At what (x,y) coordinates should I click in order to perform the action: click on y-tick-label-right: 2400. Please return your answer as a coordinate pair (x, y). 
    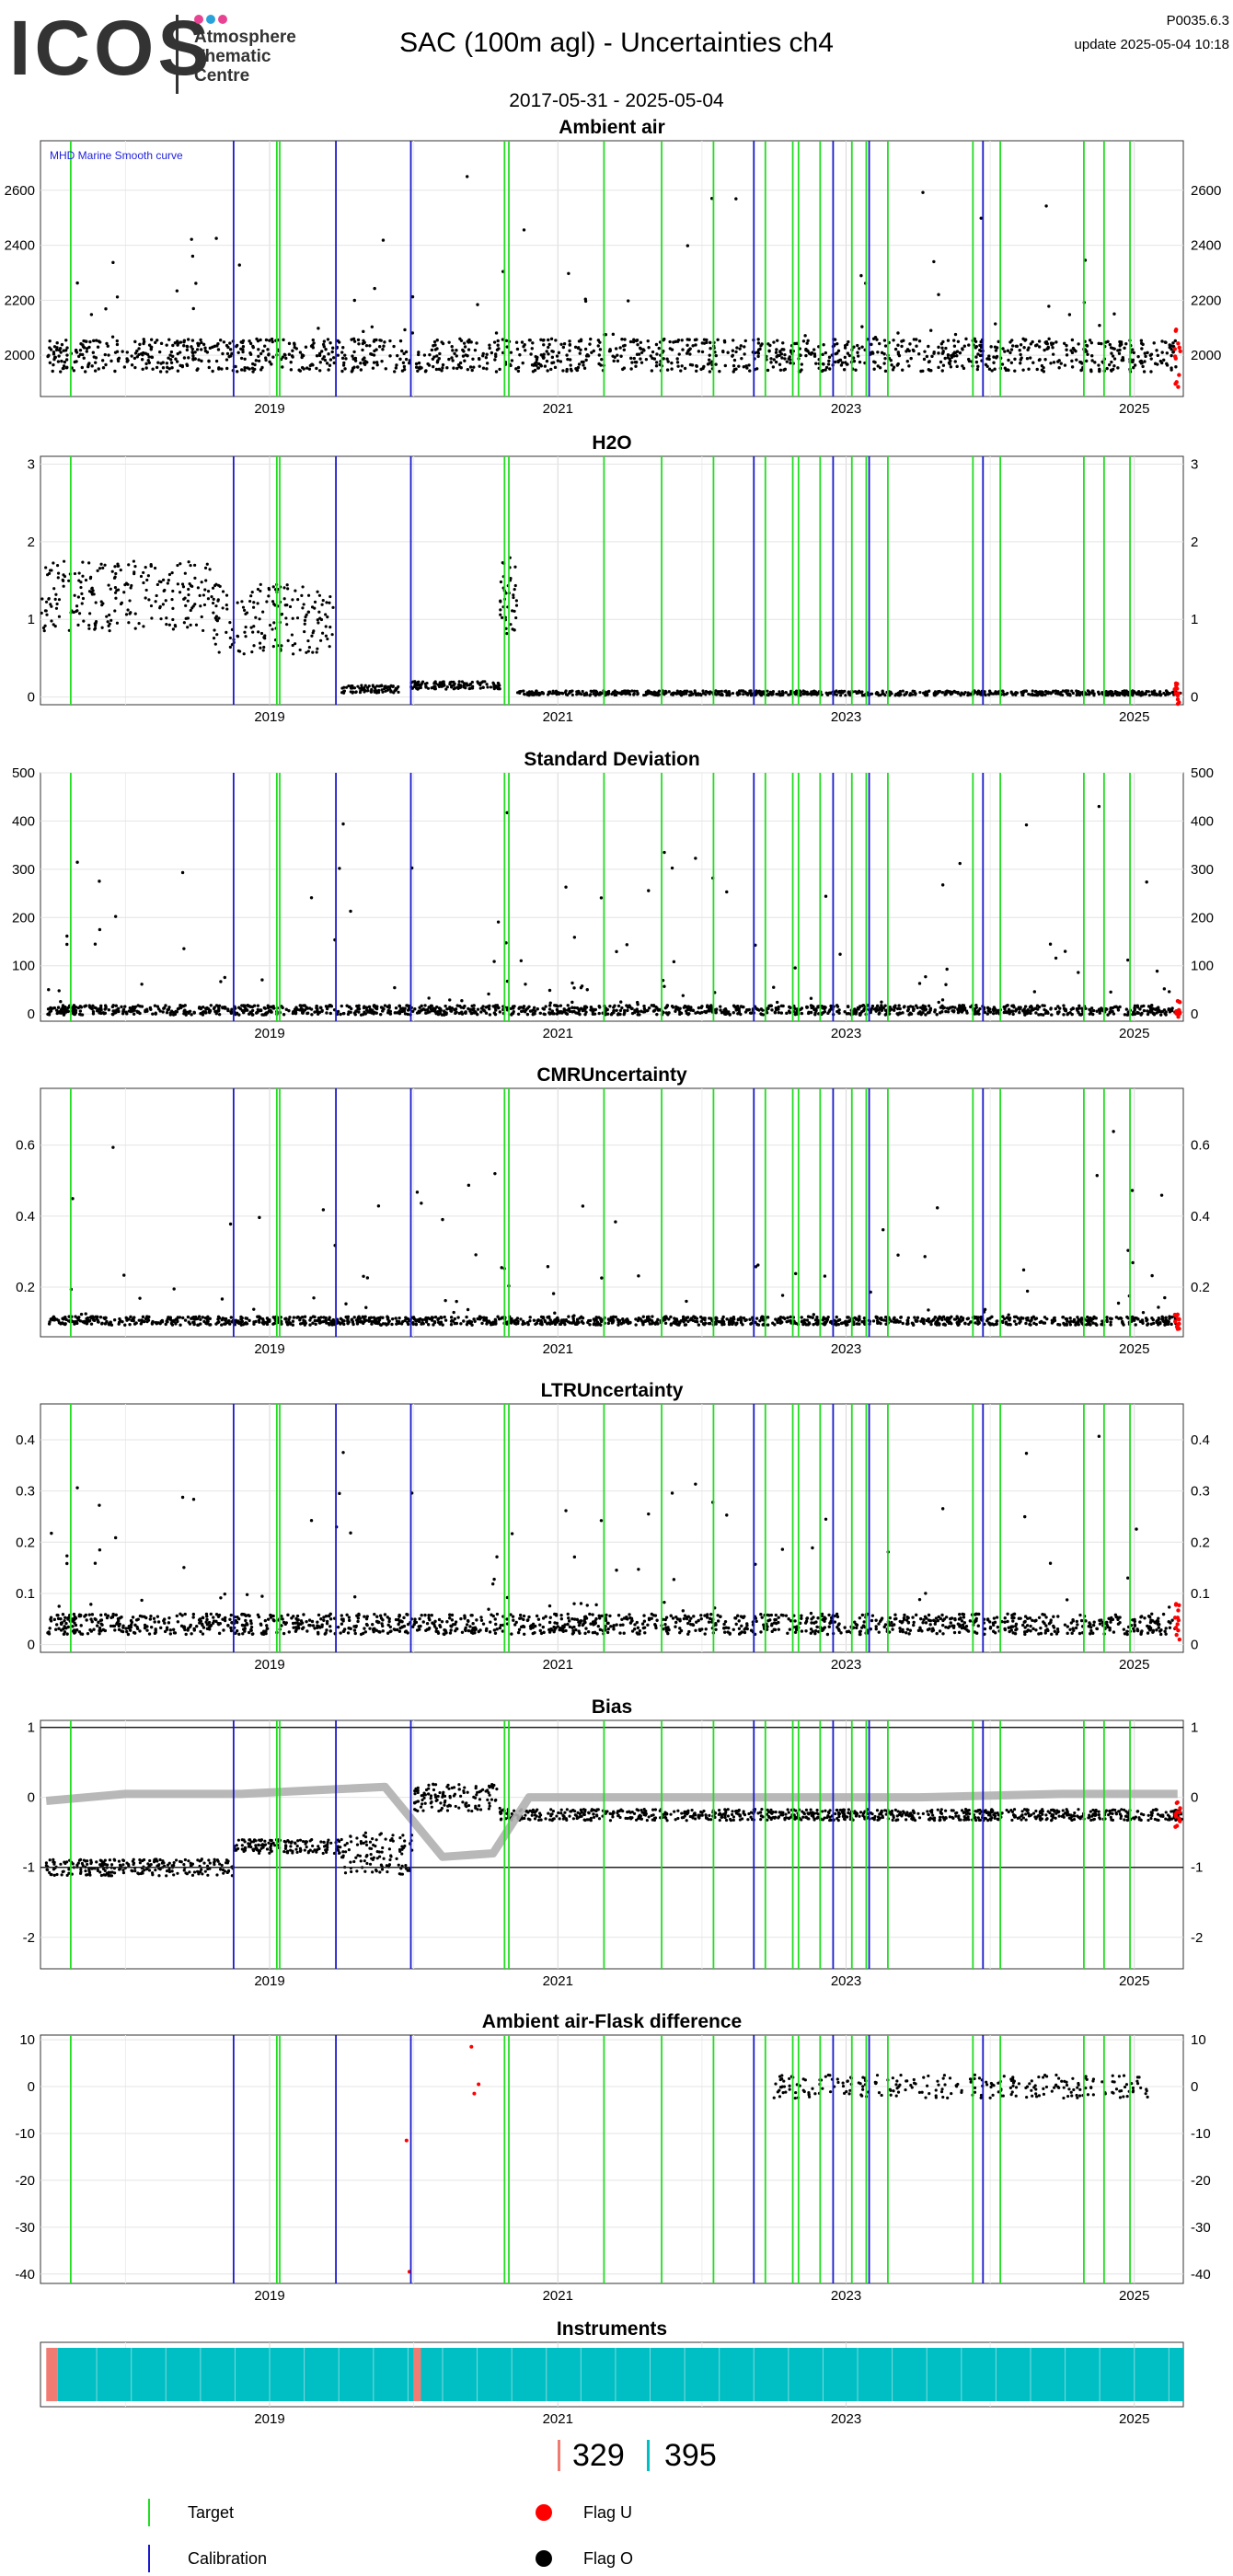
    Looking at the image, I should click on (1206, 246).